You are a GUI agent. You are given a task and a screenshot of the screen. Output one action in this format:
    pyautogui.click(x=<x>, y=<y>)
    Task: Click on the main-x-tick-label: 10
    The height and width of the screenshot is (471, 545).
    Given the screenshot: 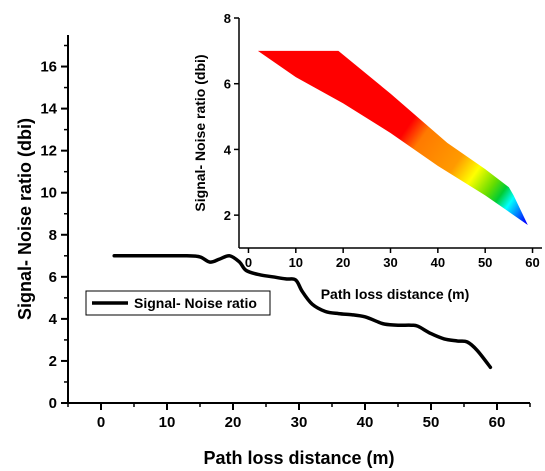 What is the action you would take?
    pyautogui.click(x=167, y=422)
    